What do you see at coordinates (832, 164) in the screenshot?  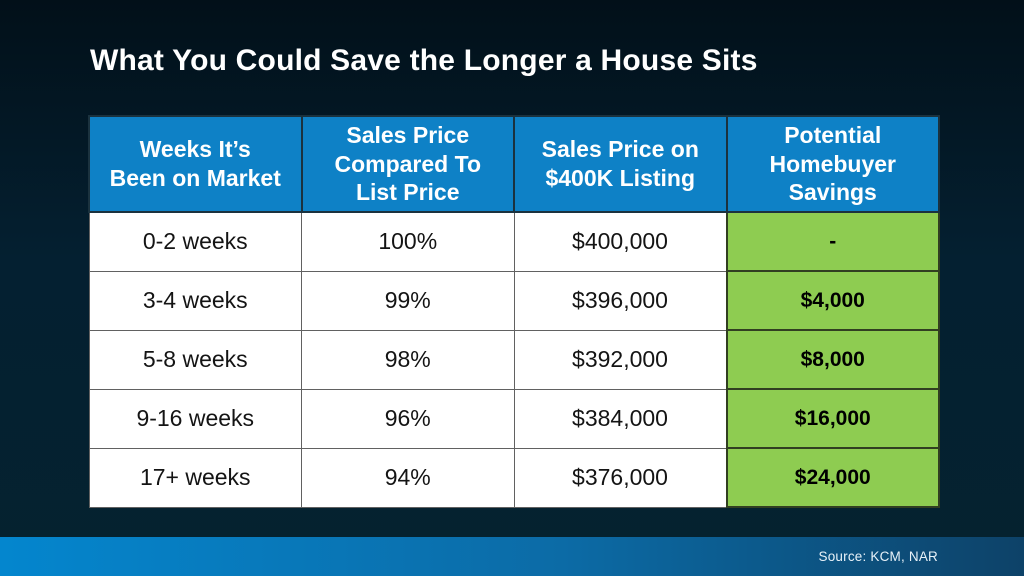 I see `header-cell-potential-savings: Potential Homebuyer Savings` at bounding box center [832, 164].